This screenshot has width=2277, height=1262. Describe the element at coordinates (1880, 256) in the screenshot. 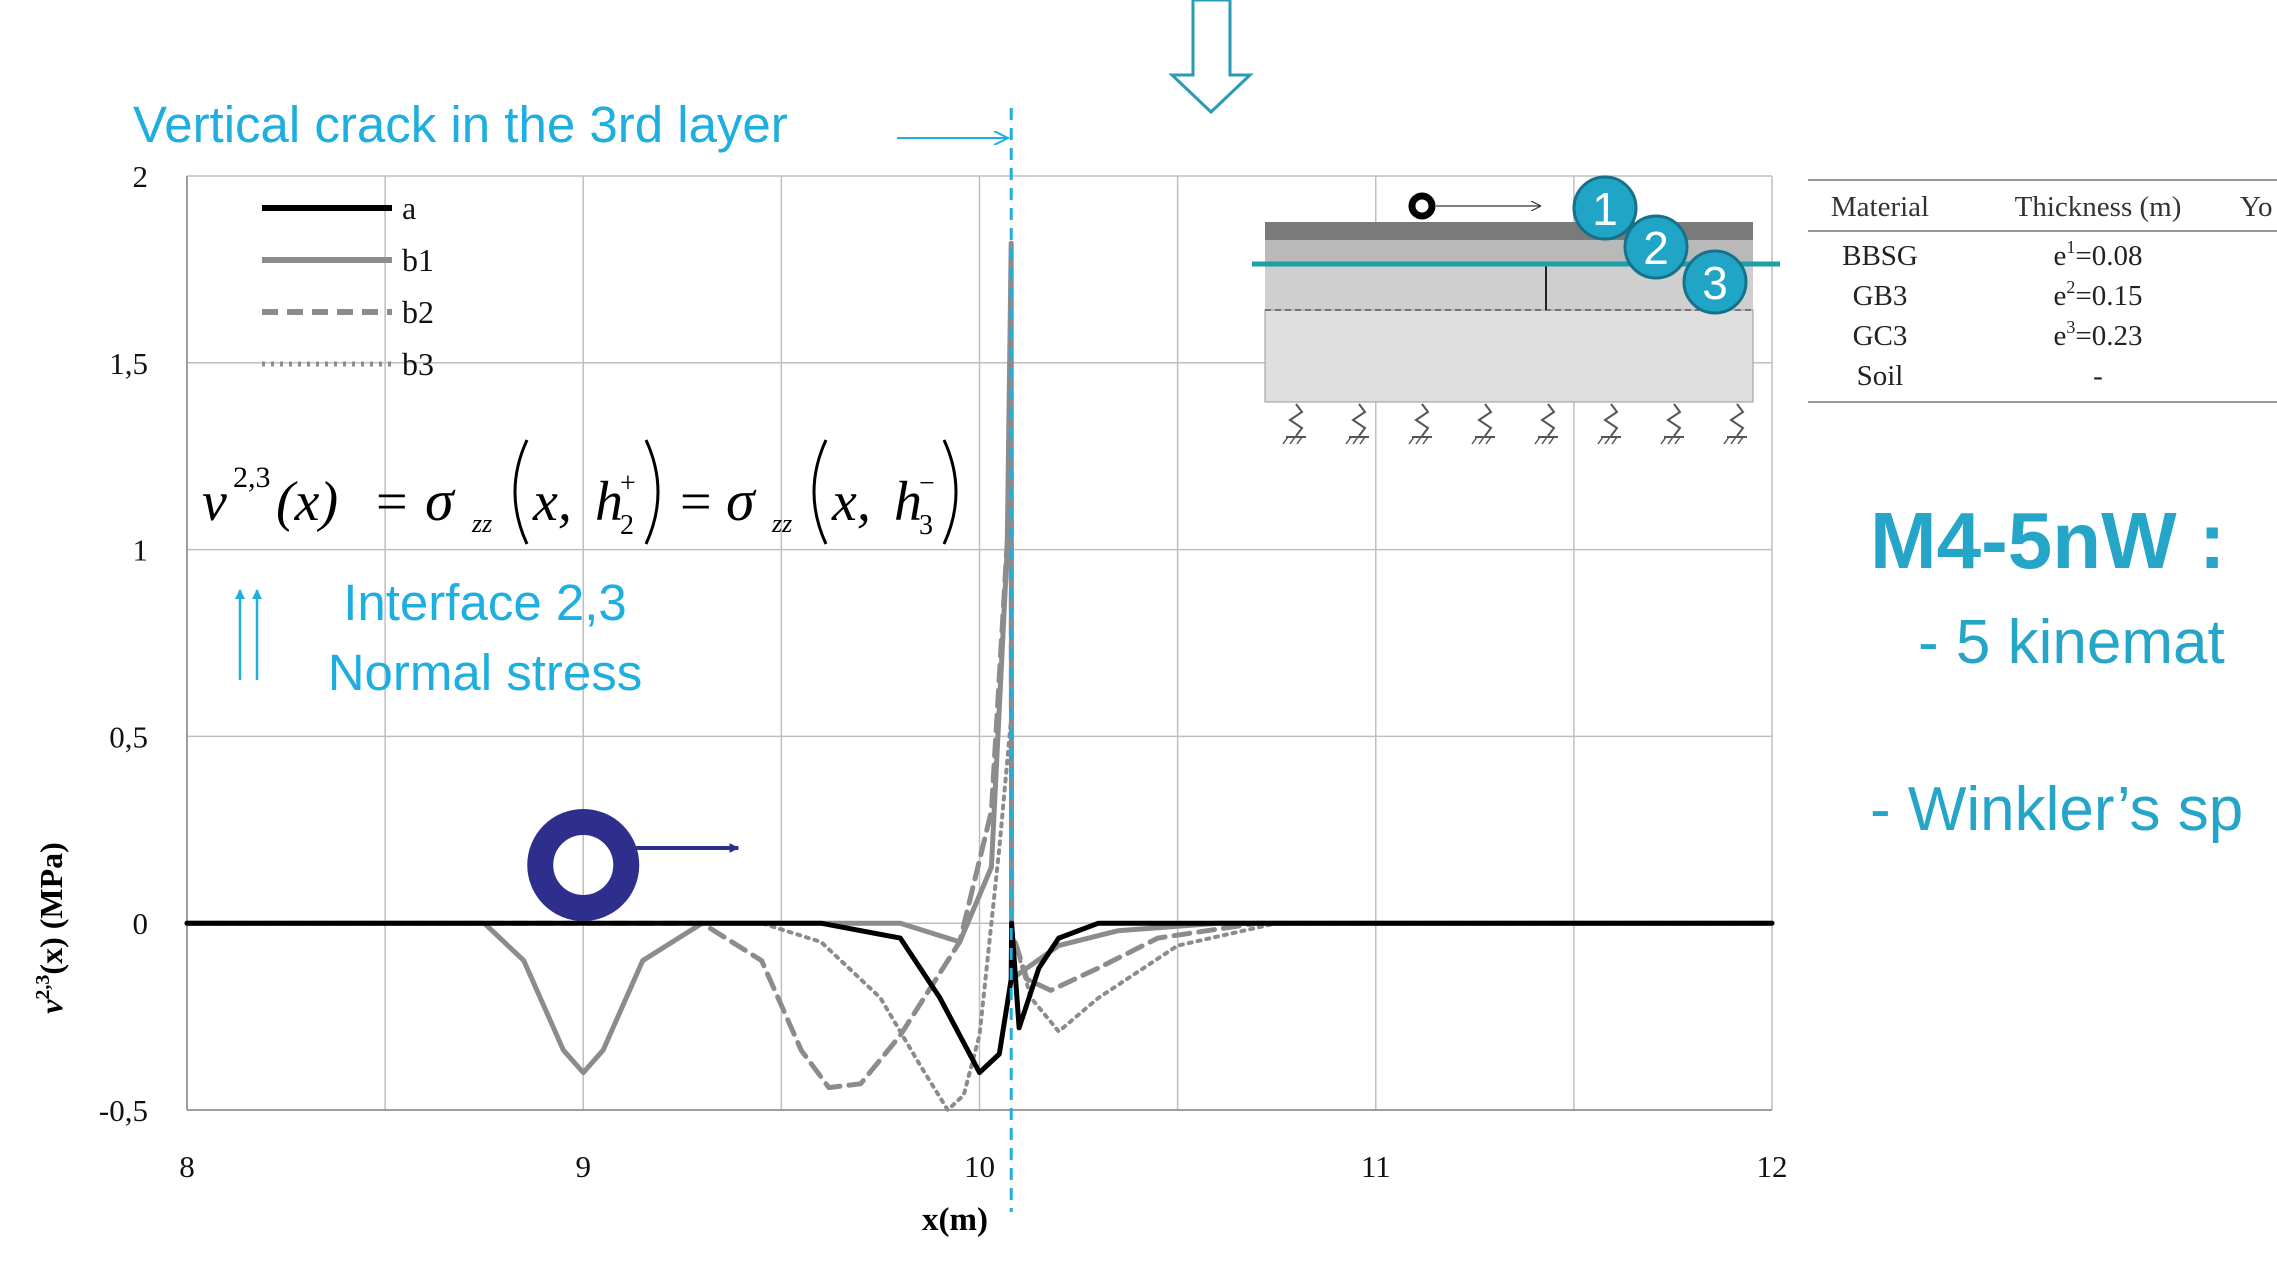

I see `table-cell-material: BBSG` at that location.